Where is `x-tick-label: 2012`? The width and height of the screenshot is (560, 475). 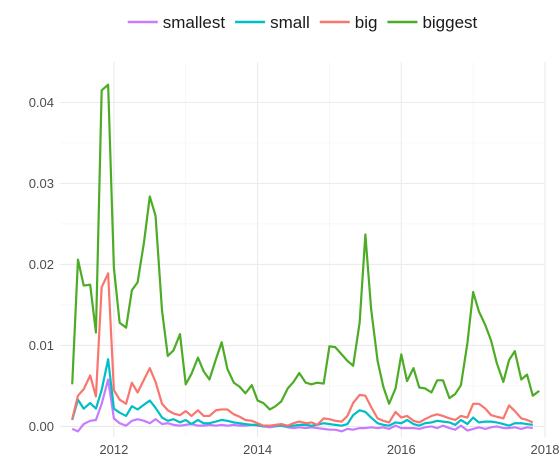
x-tick-label: 2012 is located at coordinates (113, 449).